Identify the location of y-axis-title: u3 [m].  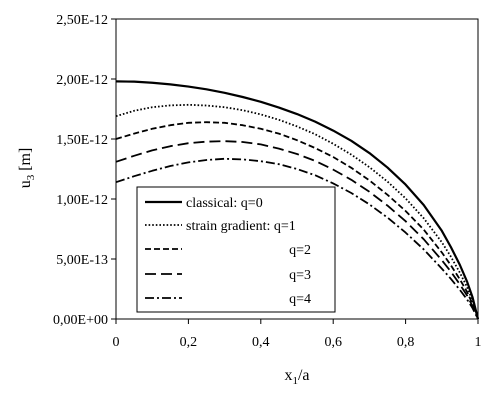
(27, 168).